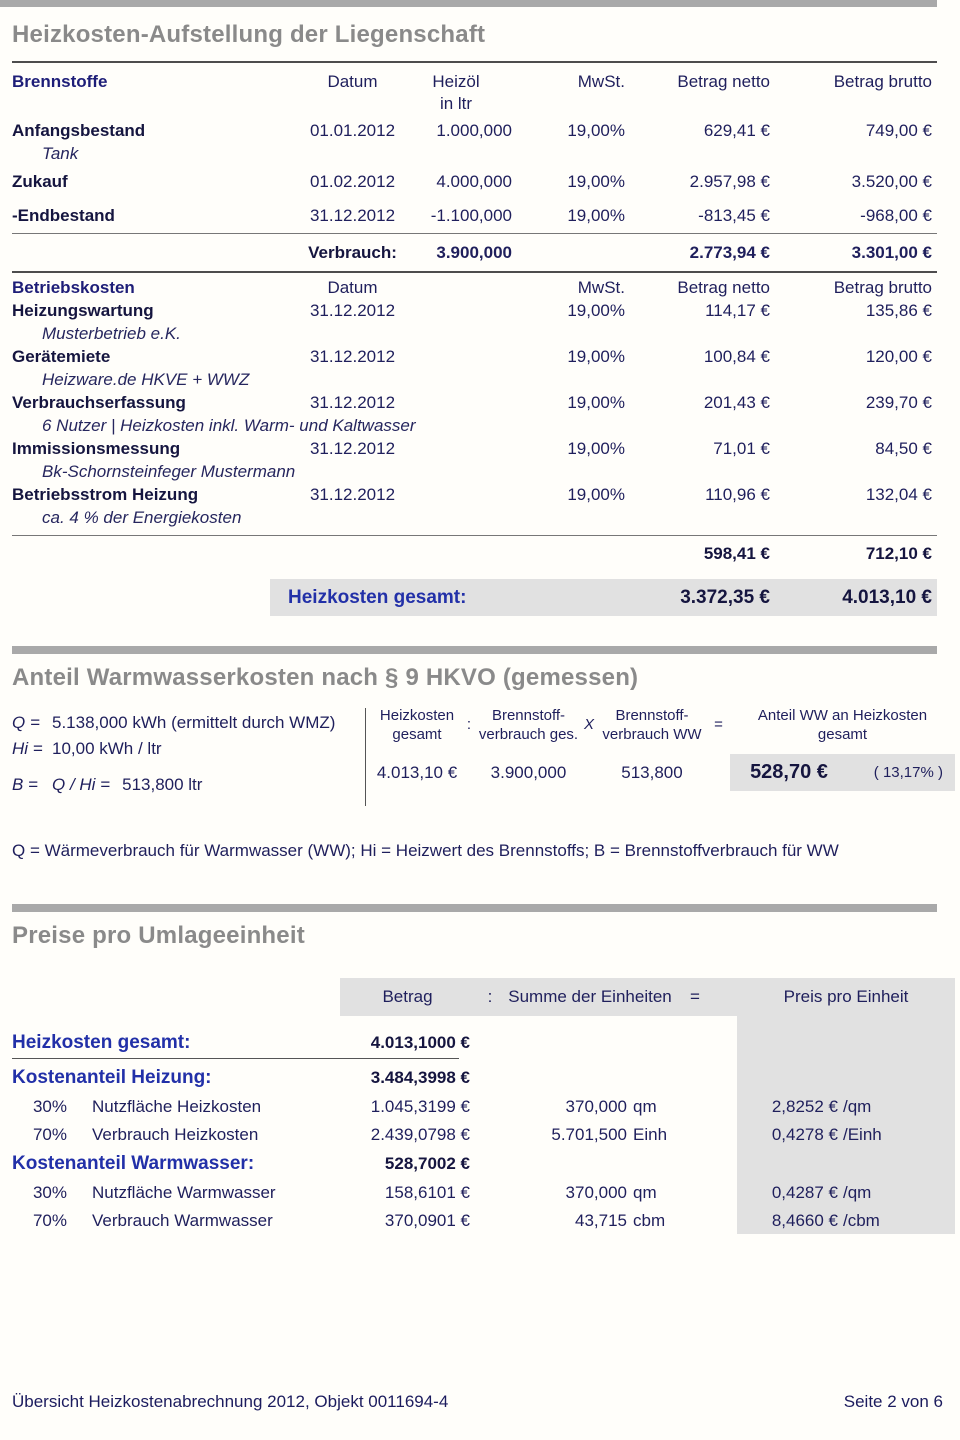 The height and width of the screenshot is (1440, 960). I want to click on hi-row: Hi = 10,00 kWh / ltr, so click(173, 749).